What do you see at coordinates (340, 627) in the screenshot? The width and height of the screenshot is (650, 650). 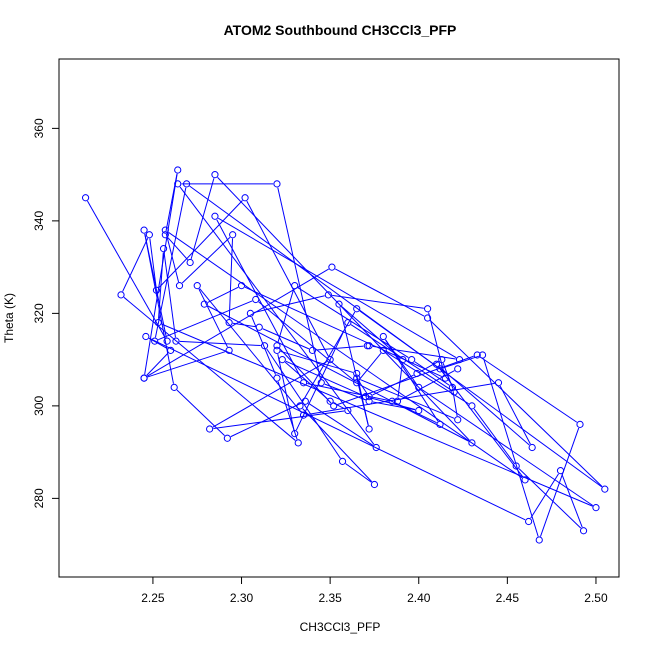 I see `x-axis-label: CH3CCl3_PFP` at bounding box center [340, 627].